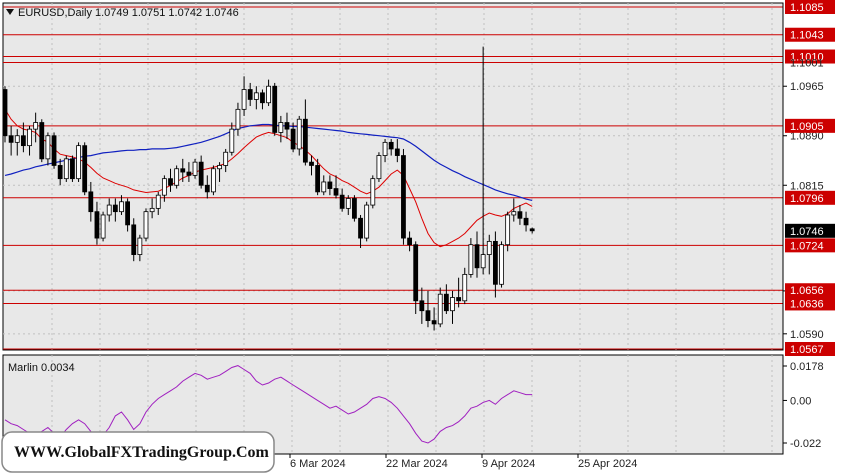  What do you see at coordinates (807, 36) in the screenshot?
I see `level-label: 1.1043` at bounding box center [807, 36].